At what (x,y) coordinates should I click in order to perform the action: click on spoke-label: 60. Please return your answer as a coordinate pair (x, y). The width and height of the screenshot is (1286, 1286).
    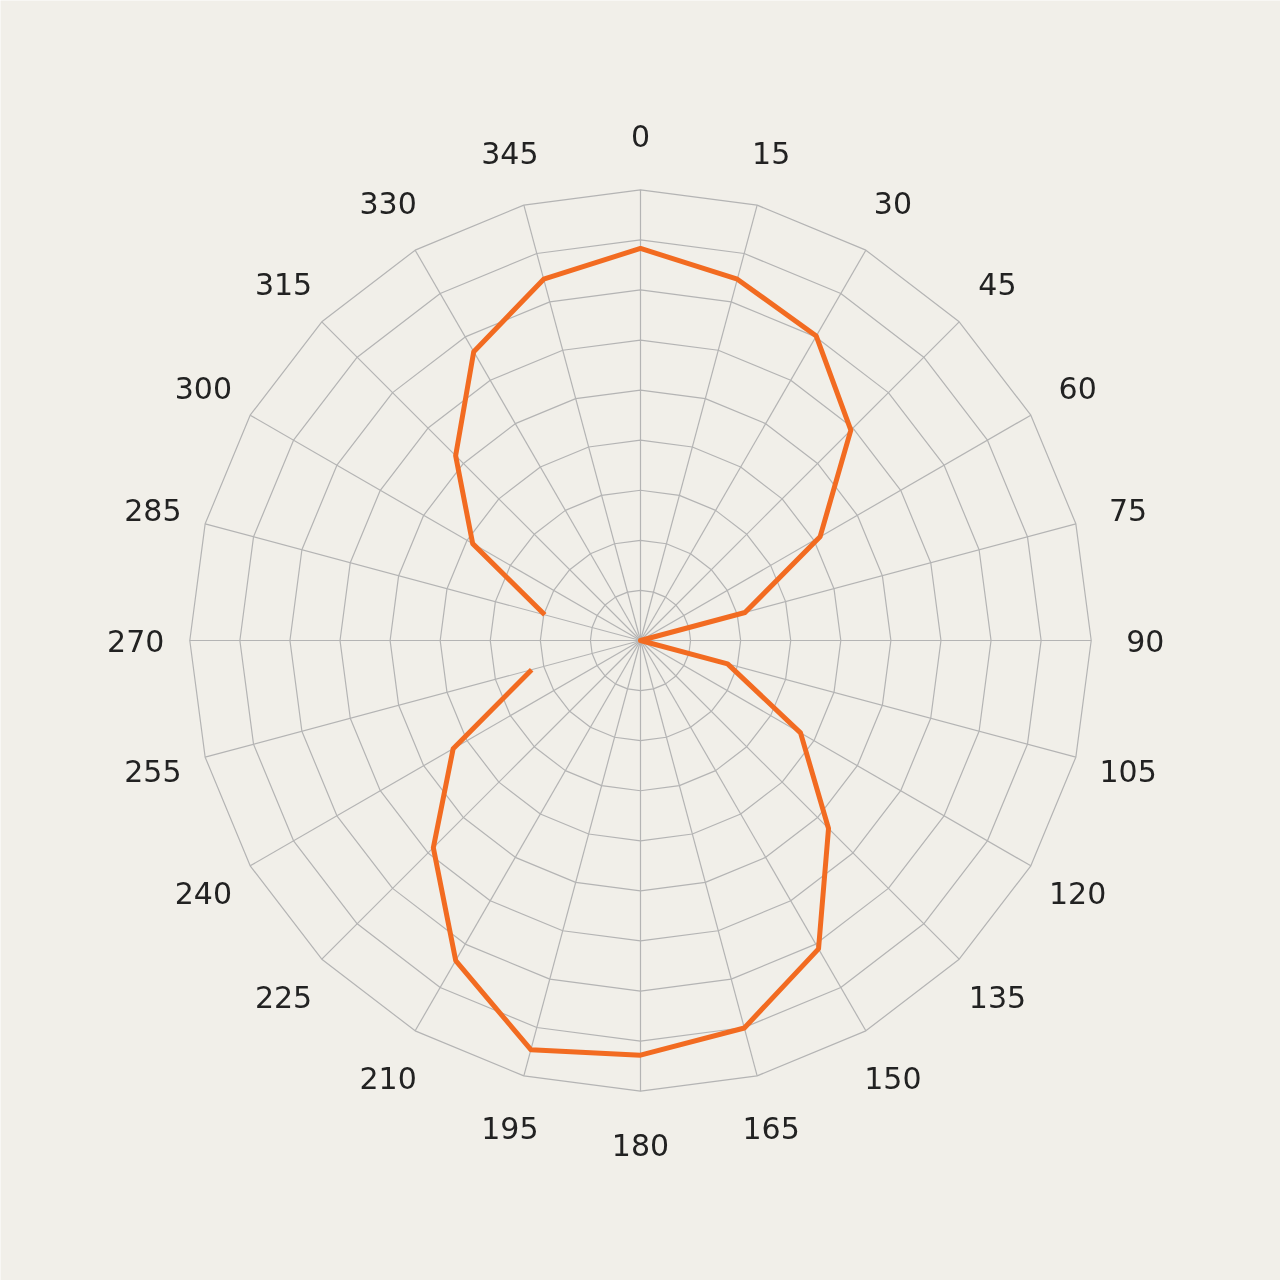
    Looking at the image, I should click on (1077, 389).